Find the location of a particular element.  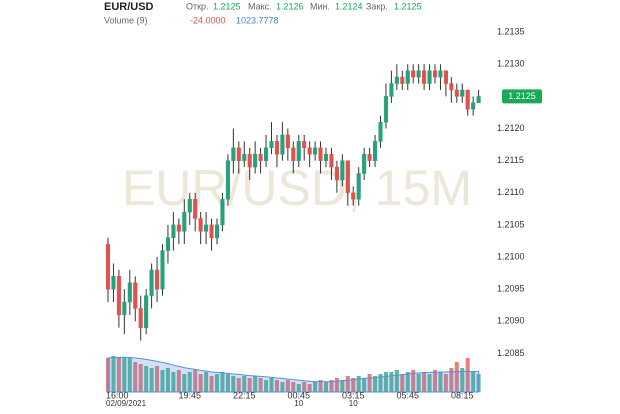

y-tick-label: 1.2090 is located at coordinates (511, 321).